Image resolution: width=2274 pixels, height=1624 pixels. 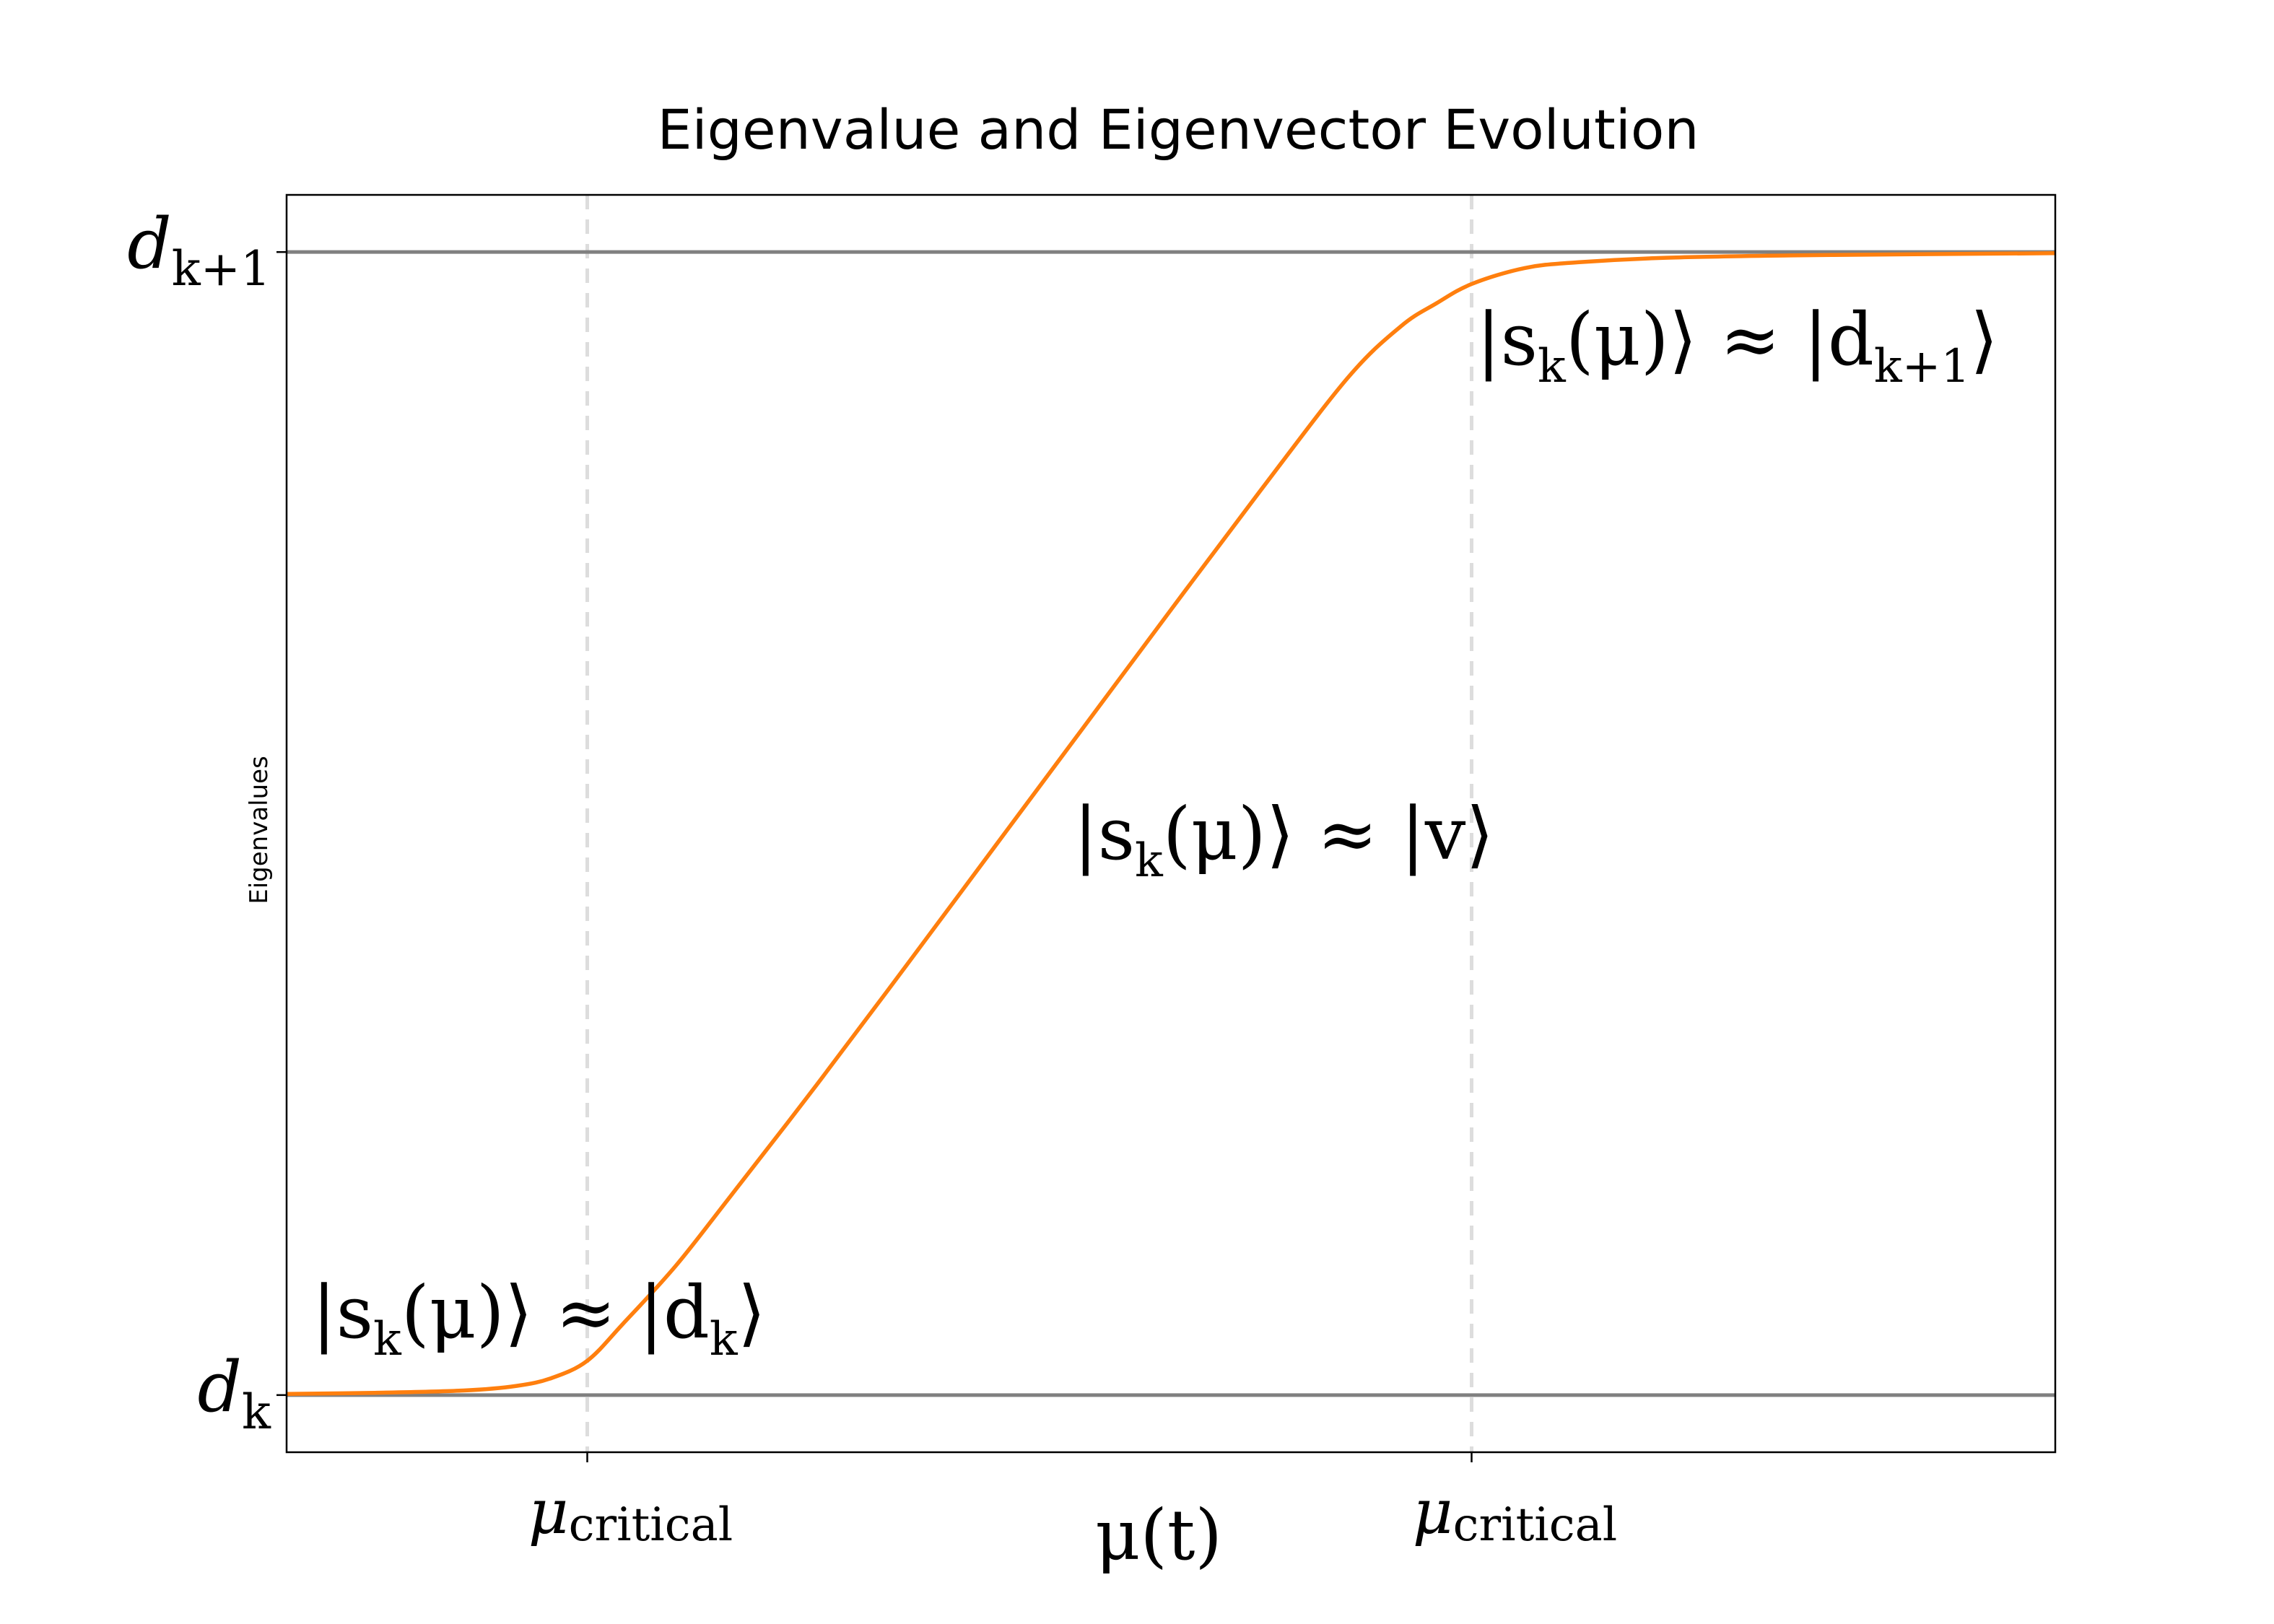 I want to click on annotation-v: |sk(μ)⟩ ≈ |v⟩, so click(x=1284, y=840).